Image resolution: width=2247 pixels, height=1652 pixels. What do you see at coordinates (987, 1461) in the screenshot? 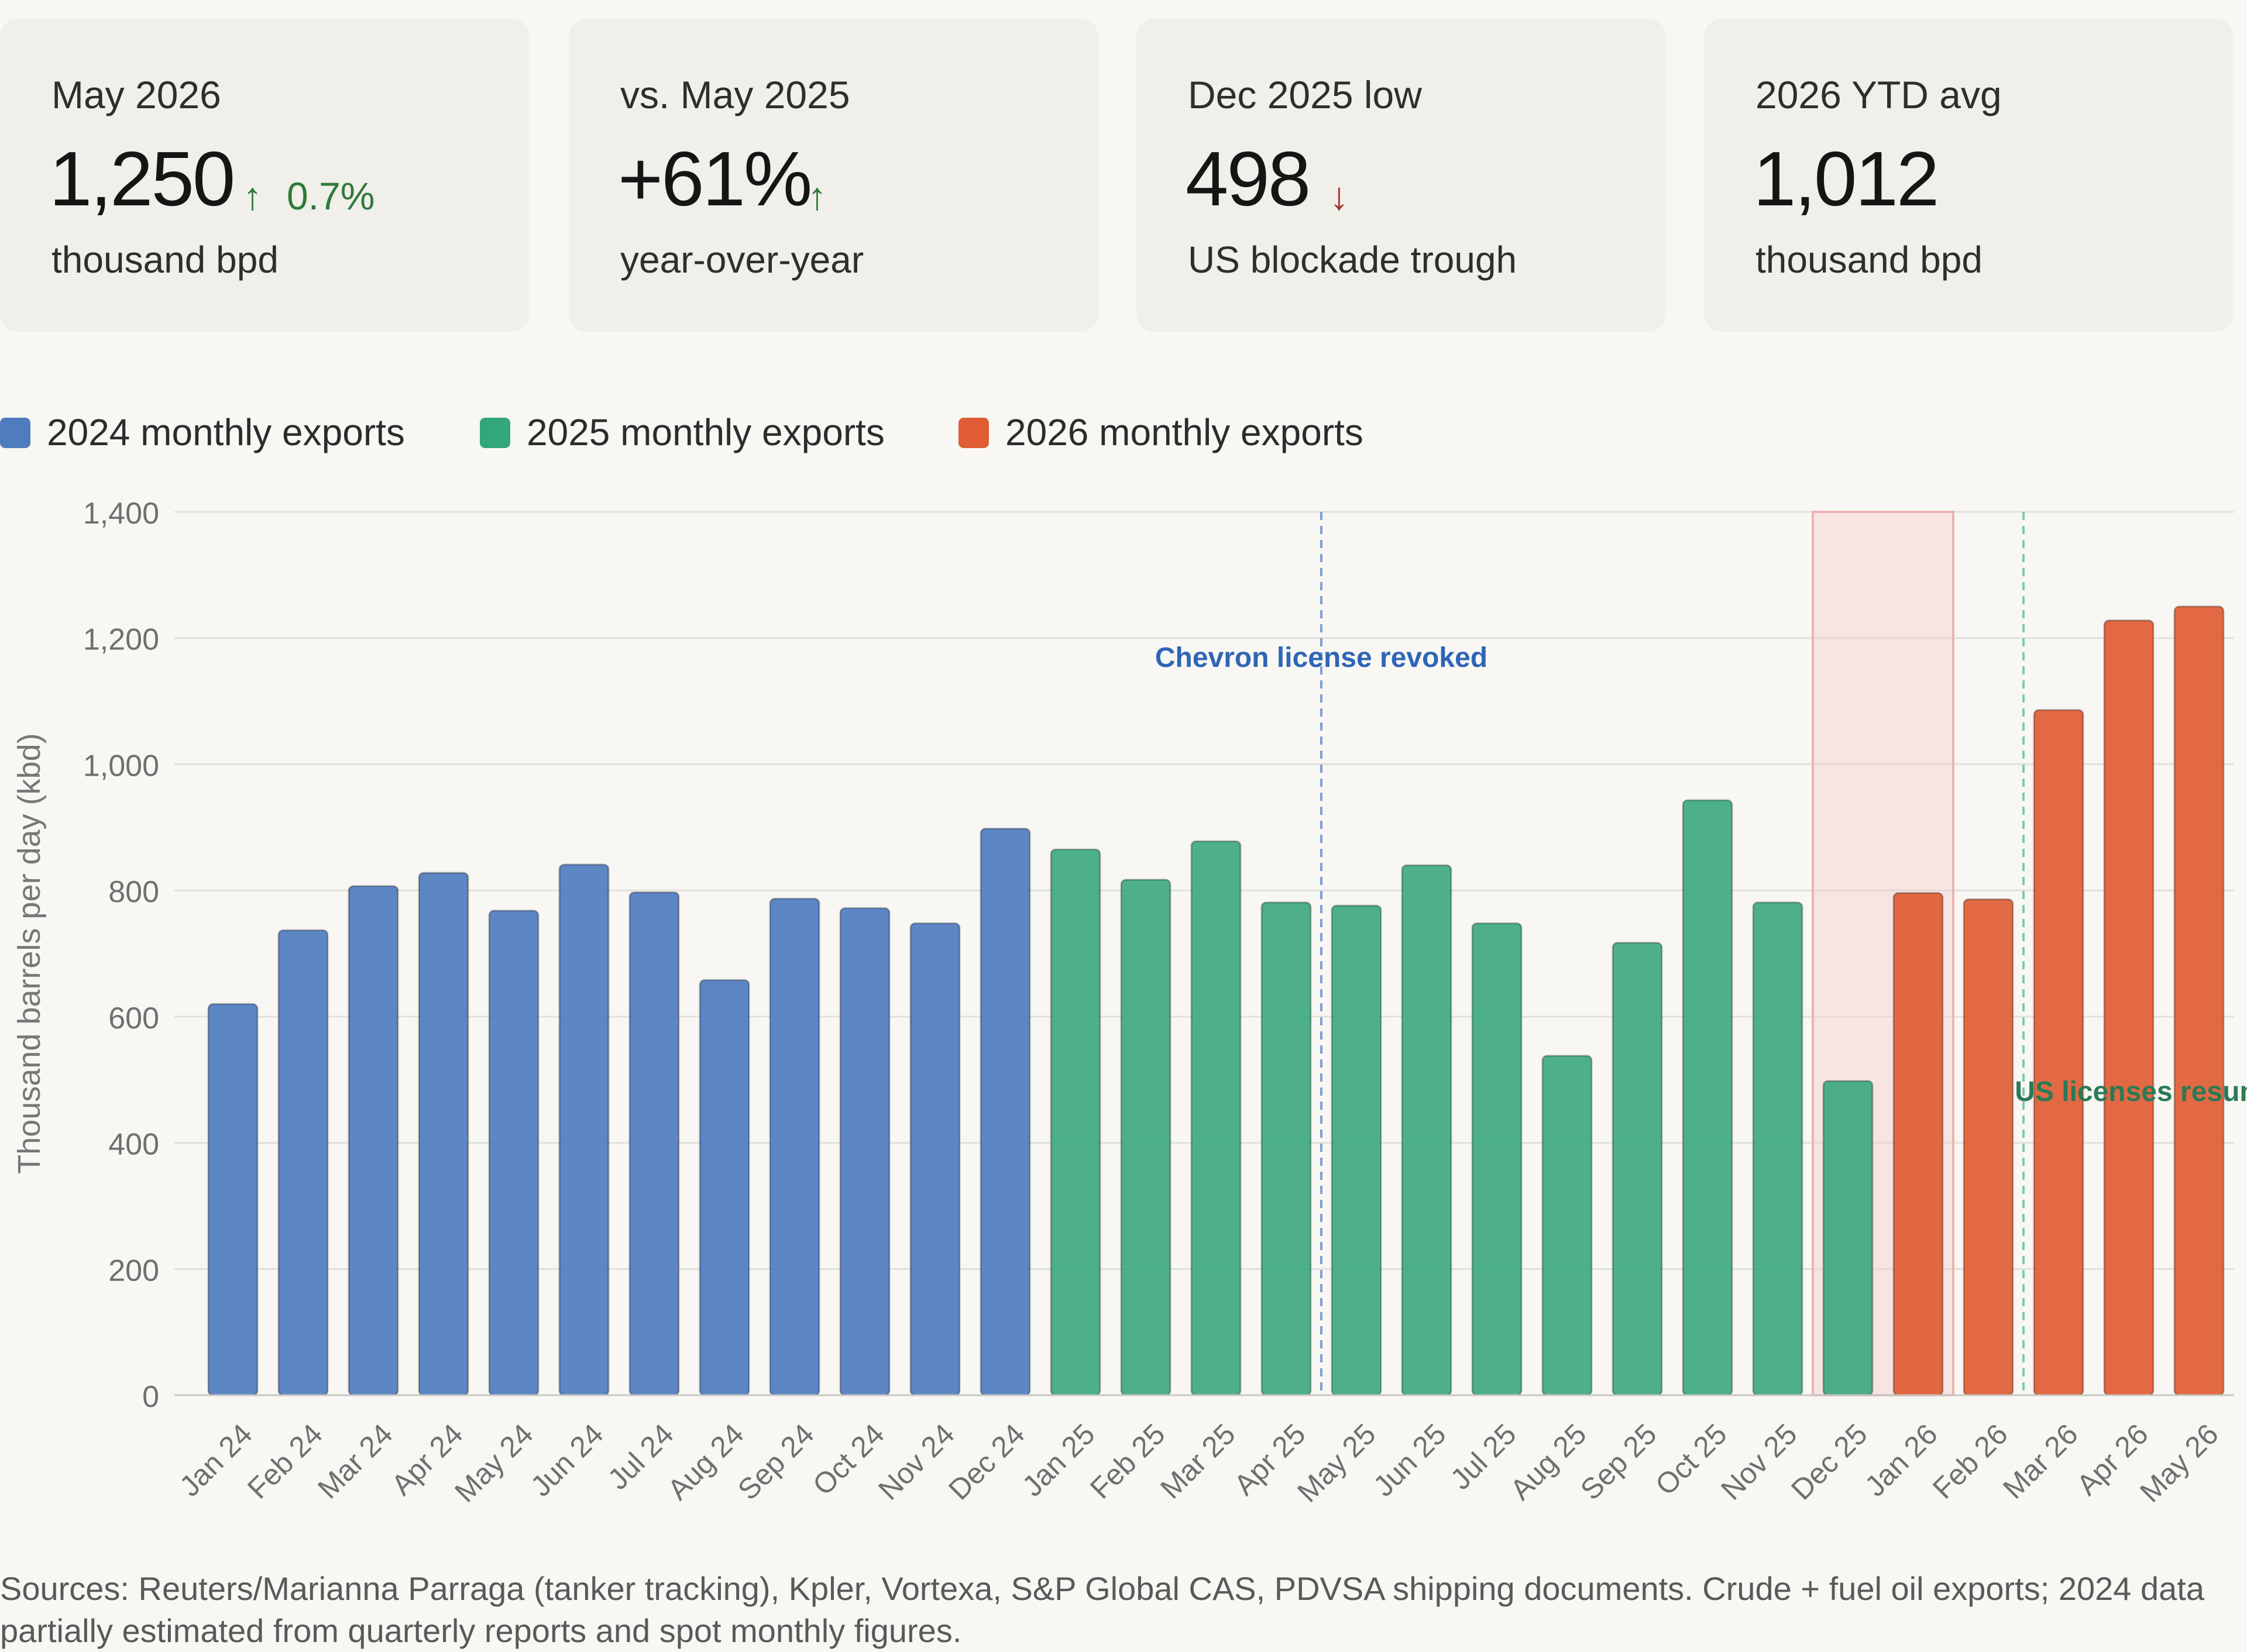
I see `x-tick-label: Dec 24` at bounding box center [987, 1461].